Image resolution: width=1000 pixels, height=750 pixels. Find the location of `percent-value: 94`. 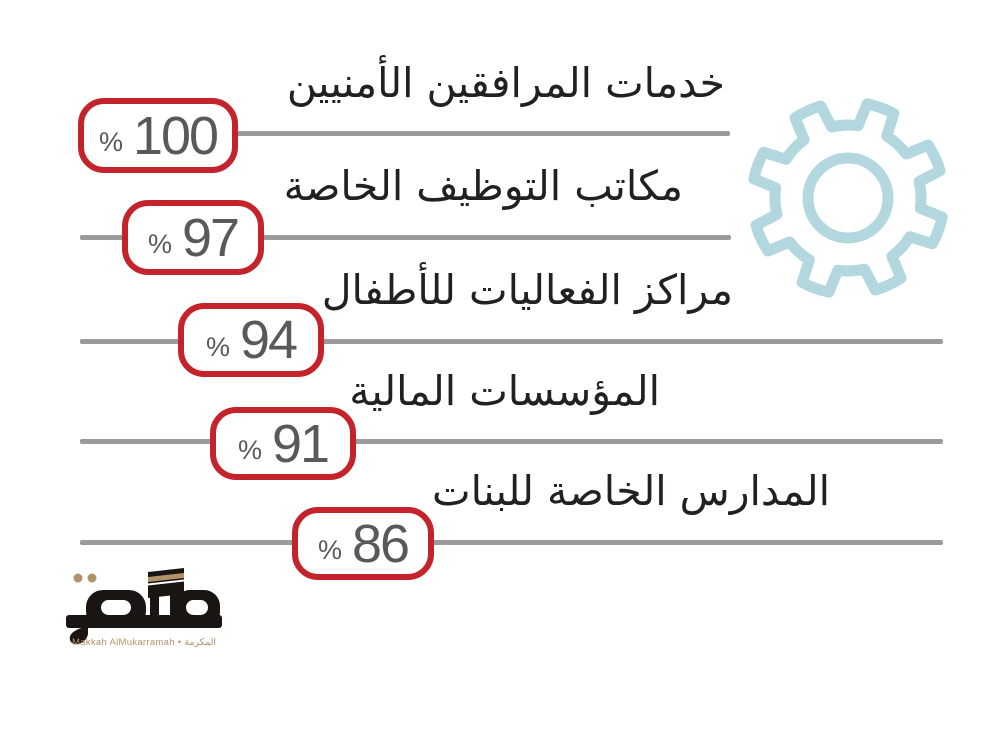

percent-value: 94 is located at coordinates (268, 340).